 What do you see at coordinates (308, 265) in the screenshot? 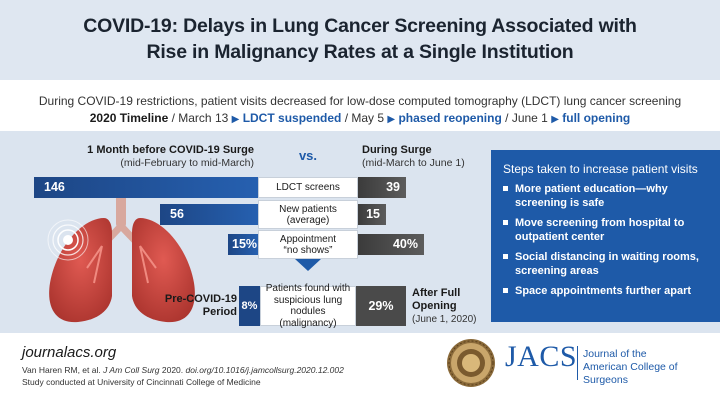
I see `down-arrow-icon` at bounding box center [308, 265].